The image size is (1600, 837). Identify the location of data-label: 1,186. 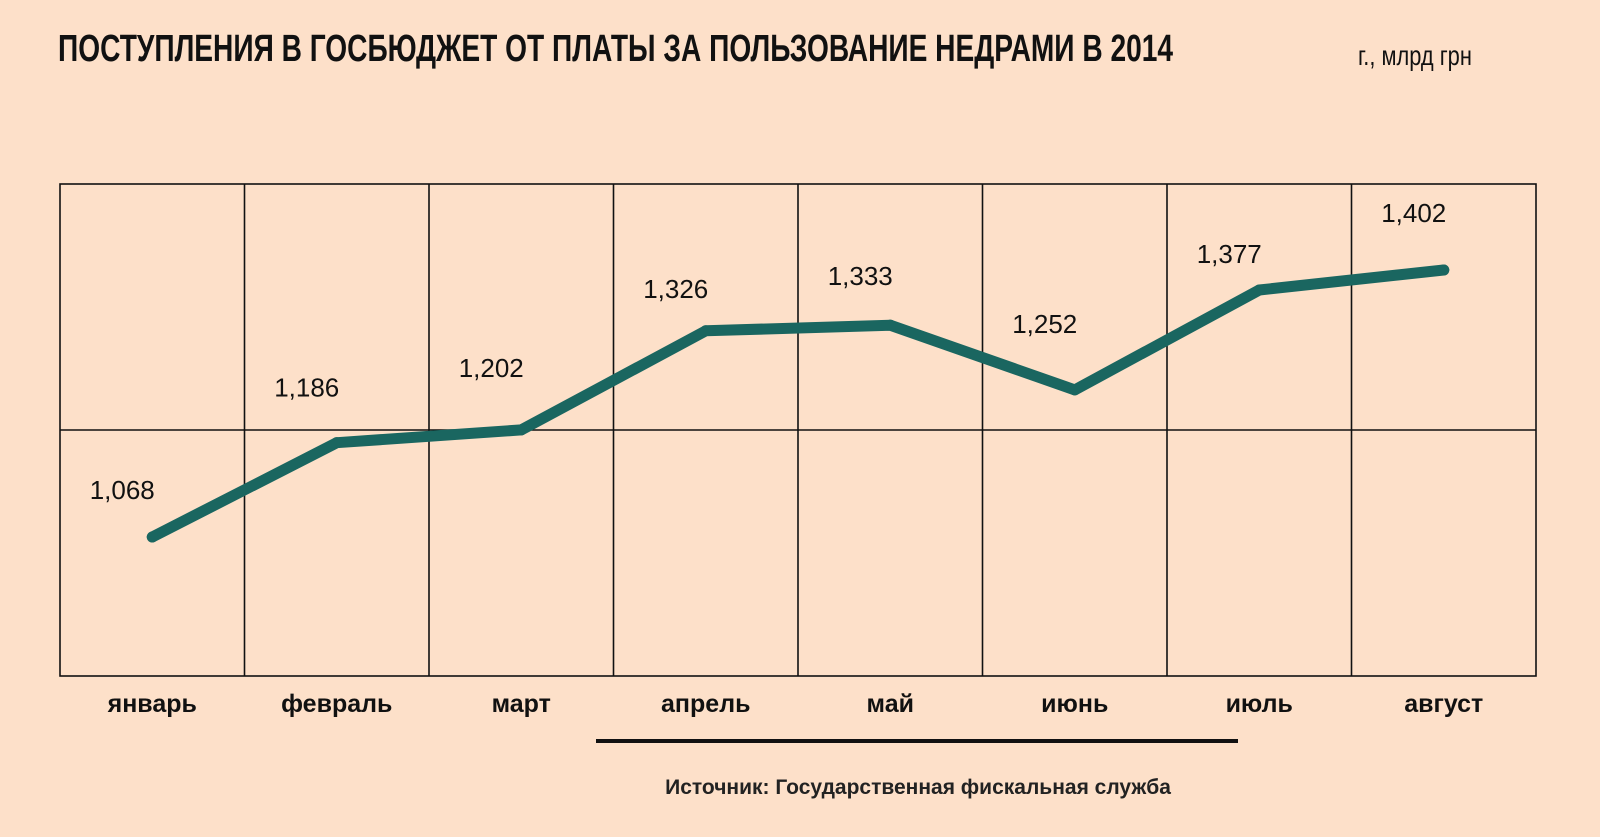
(306, 388).